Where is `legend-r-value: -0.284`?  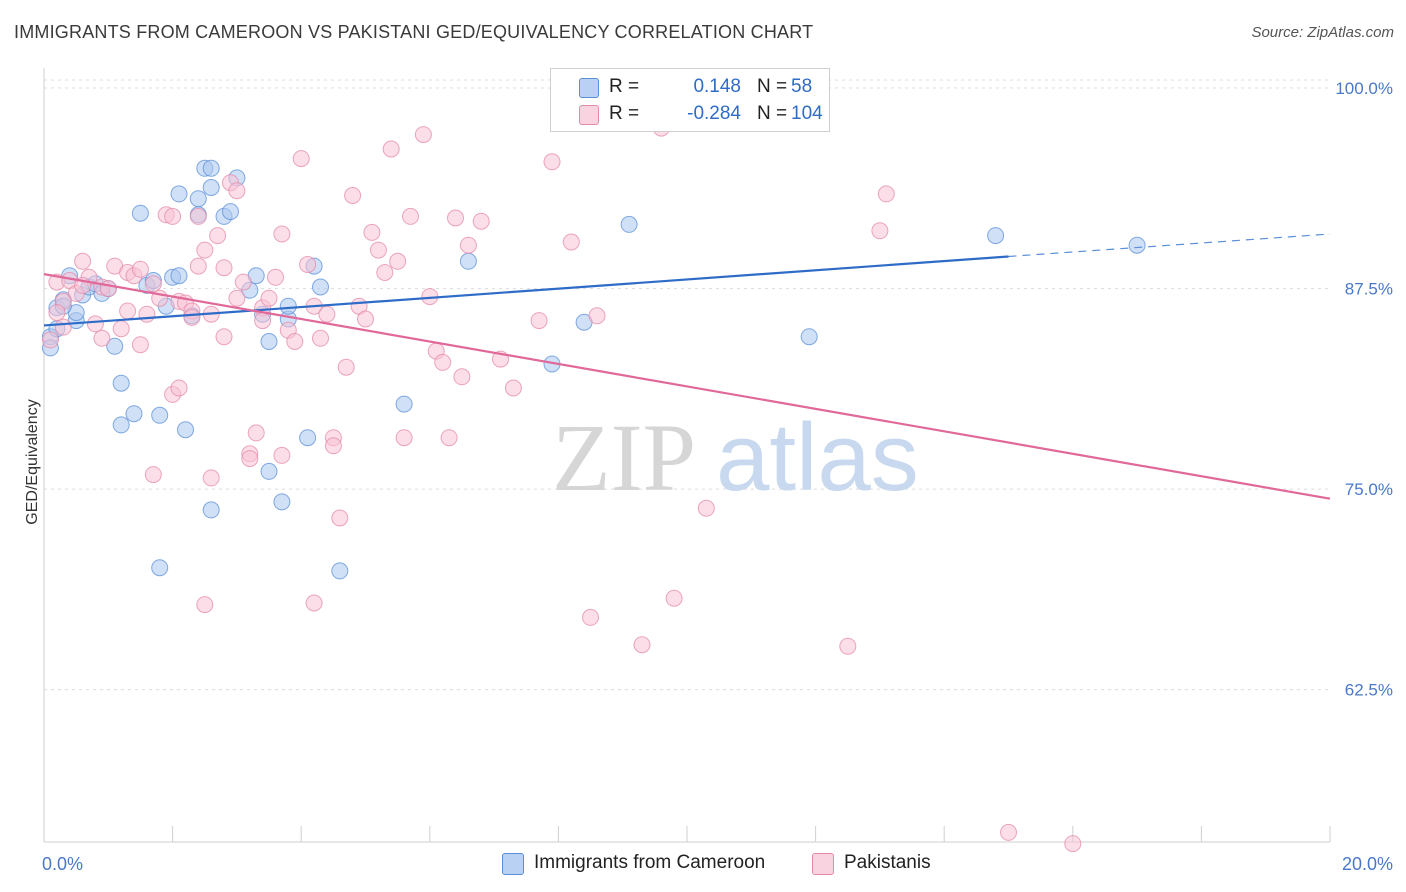
legend-r-value: -0.284 is located at coordinates (714, 113).